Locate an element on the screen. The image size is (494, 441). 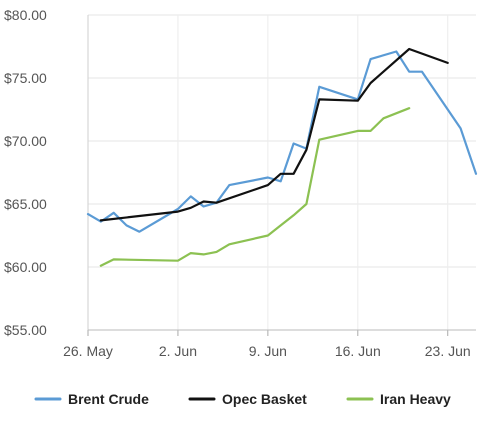
legend: Brent Crude Opec Basket Iran Heavy is located at coordinates (242, 399).